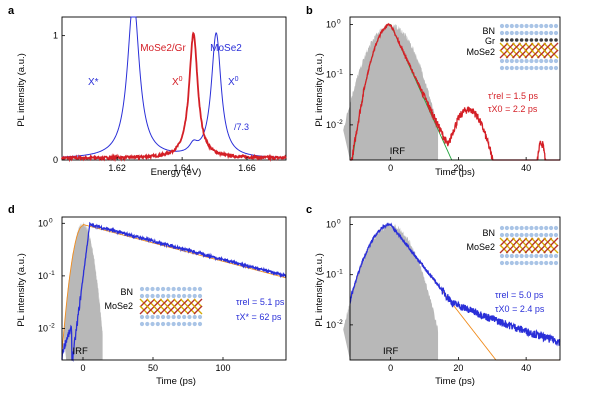 The image size is (590, 404). What do you see at coordinates (529, 40) in the screenshot?
I see `panel-b-inset-layer-gr` at bounding box center [529, 40].